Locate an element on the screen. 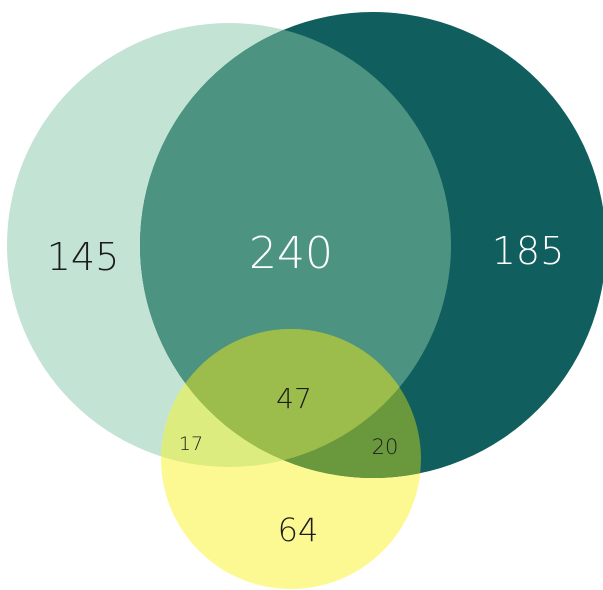 The width and height of the screenshot is (603, 590). label-bc: 20 is located at coordinates (385, 447).